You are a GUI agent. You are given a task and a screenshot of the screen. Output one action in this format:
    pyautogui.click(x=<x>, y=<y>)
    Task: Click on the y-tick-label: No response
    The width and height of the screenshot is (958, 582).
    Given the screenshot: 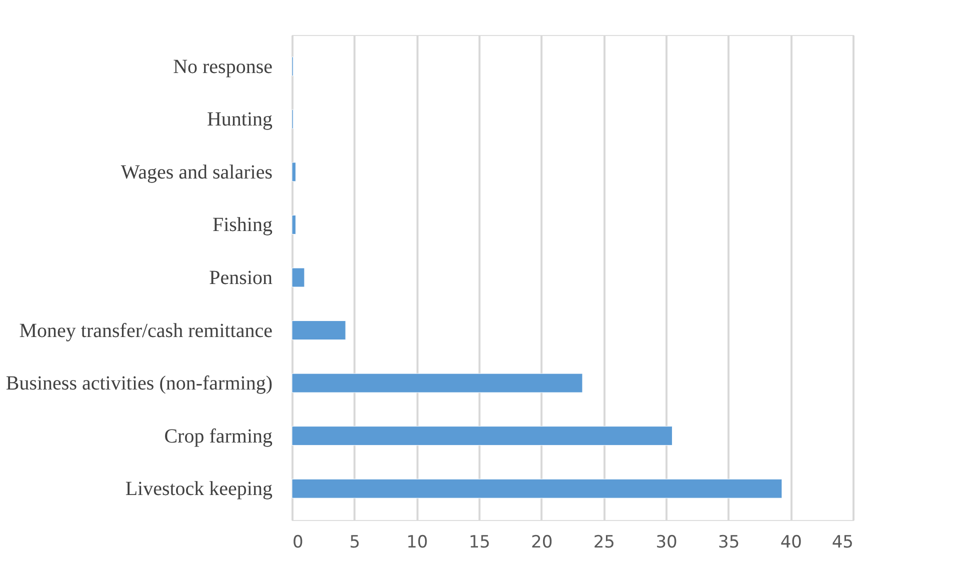 What is the action you would take?
    pyautogui.click(x=223, y=67)
    